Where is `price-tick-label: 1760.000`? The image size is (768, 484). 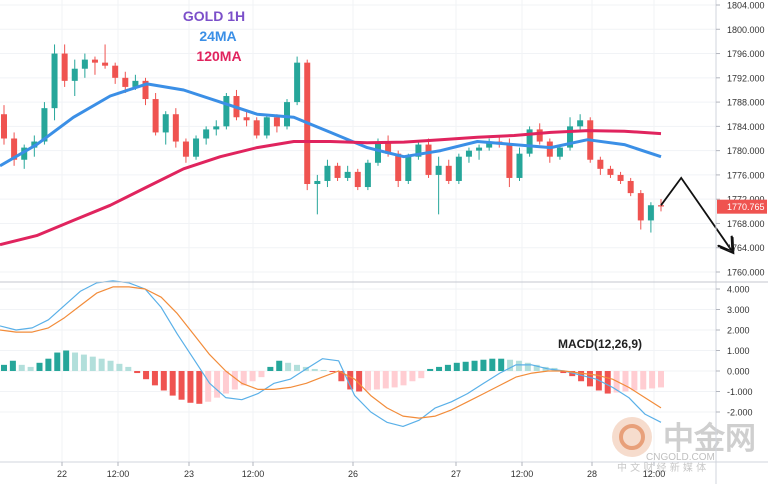 price-tick-label: 1760.000 is located at coordinates (746, 273).